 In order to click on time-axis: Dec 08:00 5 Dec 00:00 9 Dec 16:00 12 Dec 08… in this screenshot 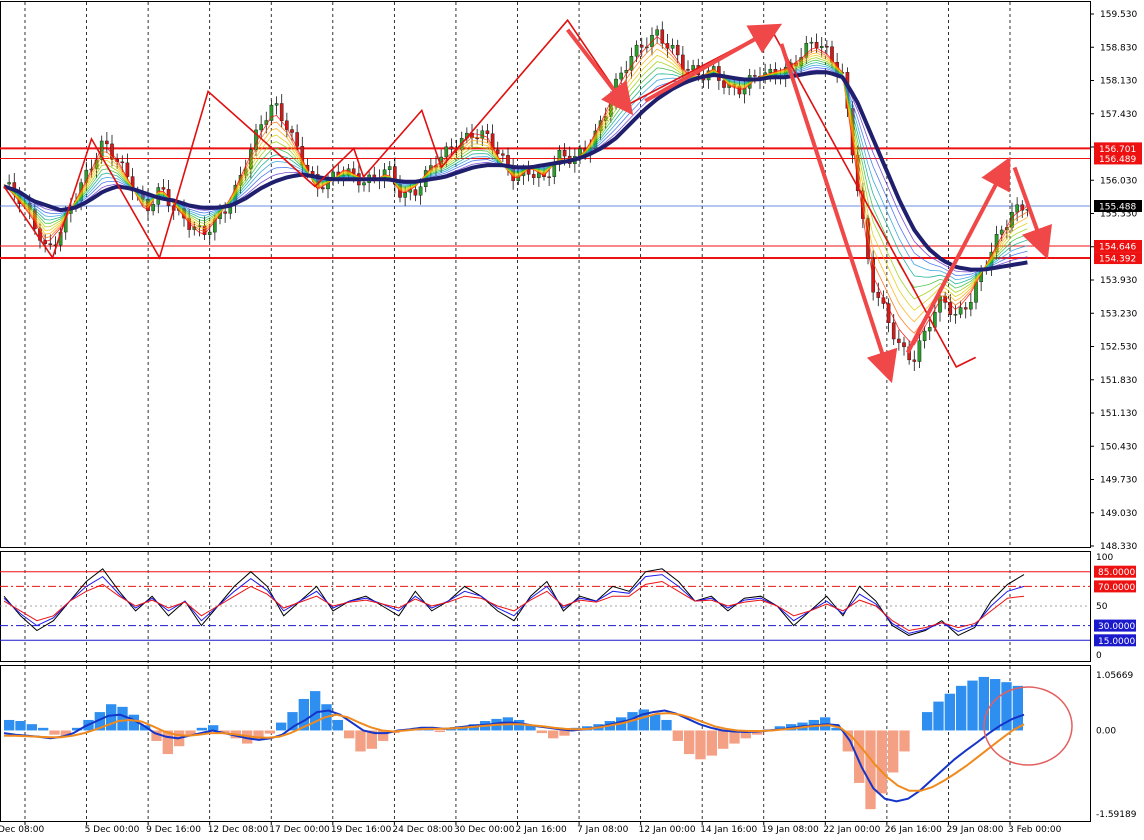, I will do `click(531, 828)`.